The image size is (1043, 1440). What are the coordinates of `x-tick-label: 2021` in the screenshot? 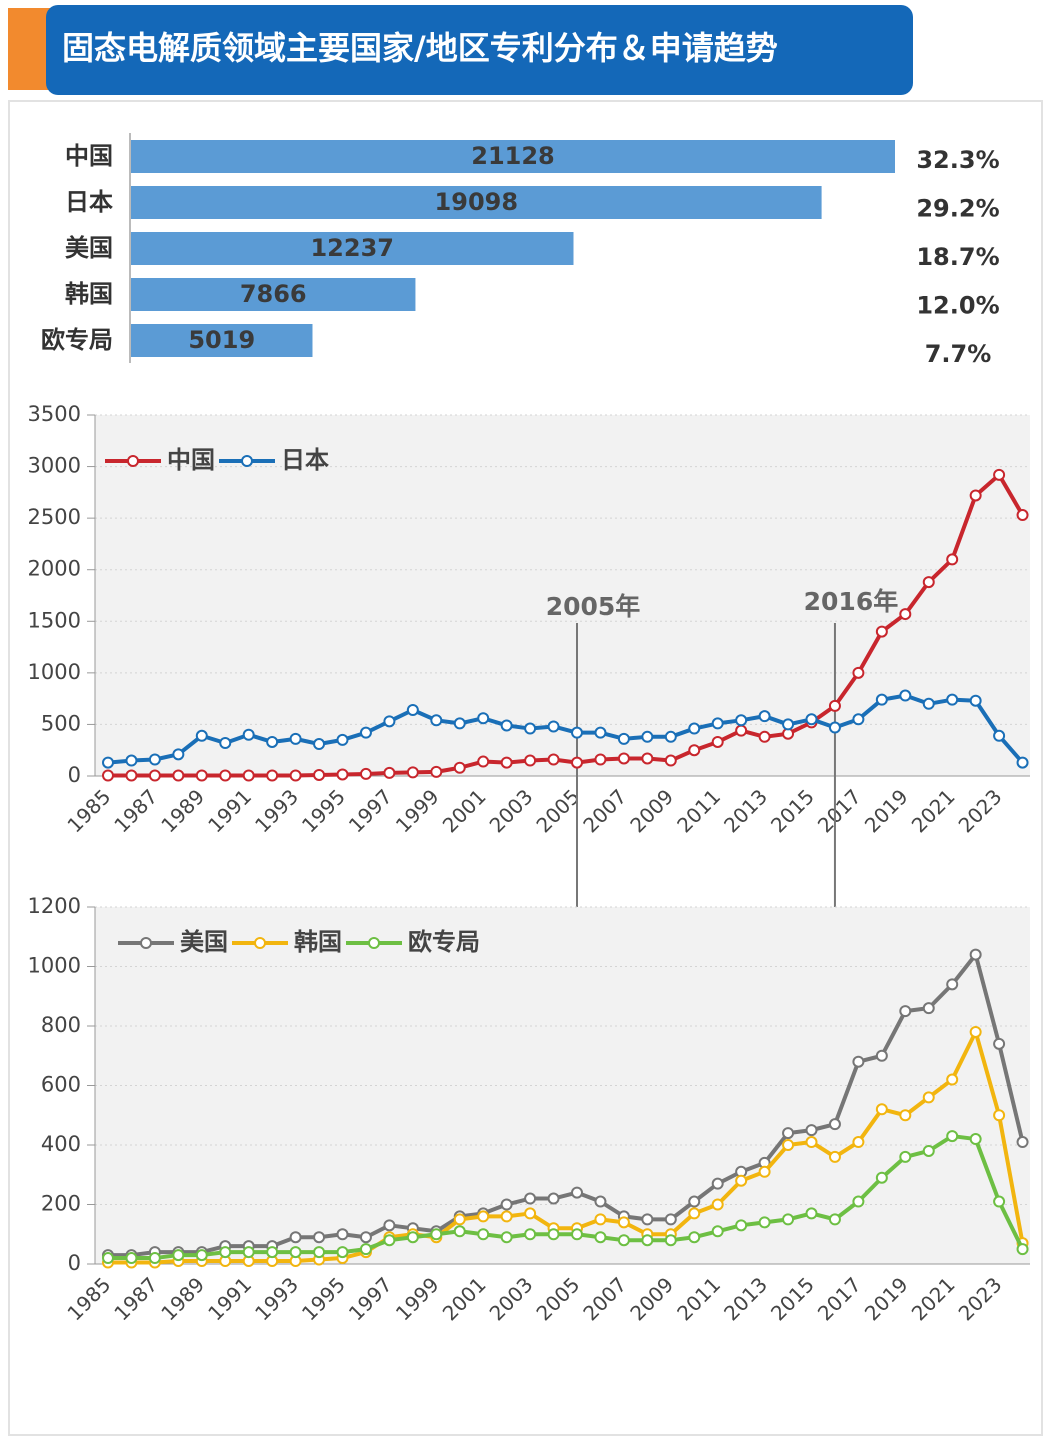 It's located at (933, 1298).